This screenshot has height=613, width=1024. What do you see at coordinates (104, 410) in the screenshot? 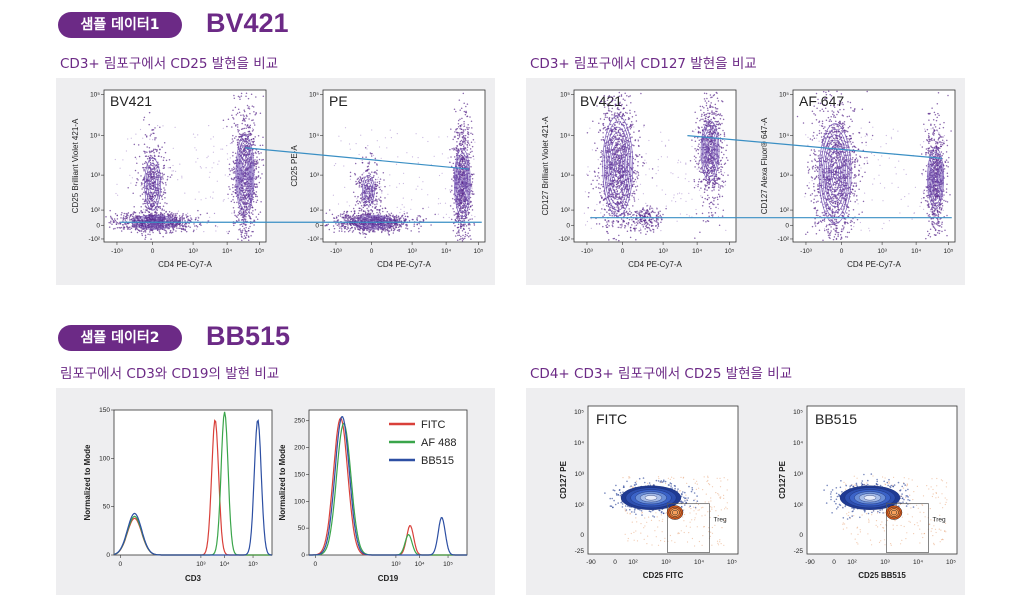
I see `y-tick-label: 150` at bounding box center [104, 410].